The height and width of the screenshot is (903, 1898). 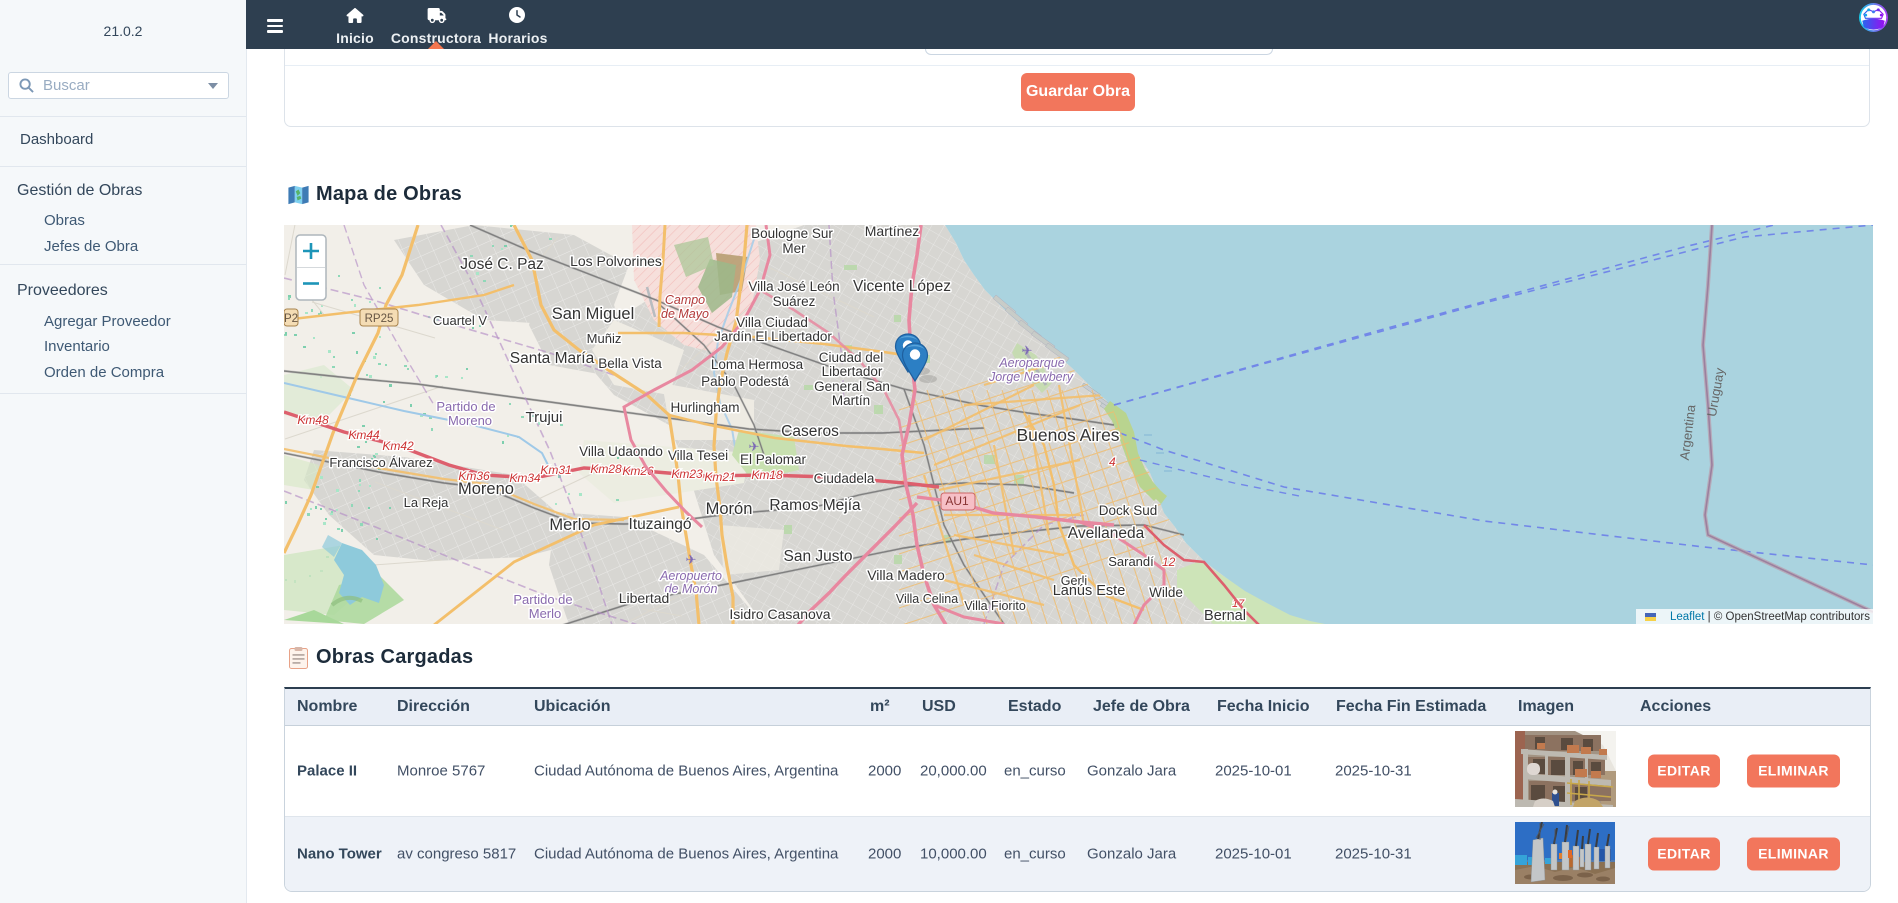 What do you see at coordinates (844, 478) in the screenshot?
I see `svg-text: Ciudadela` at bounding box center [844, 478].